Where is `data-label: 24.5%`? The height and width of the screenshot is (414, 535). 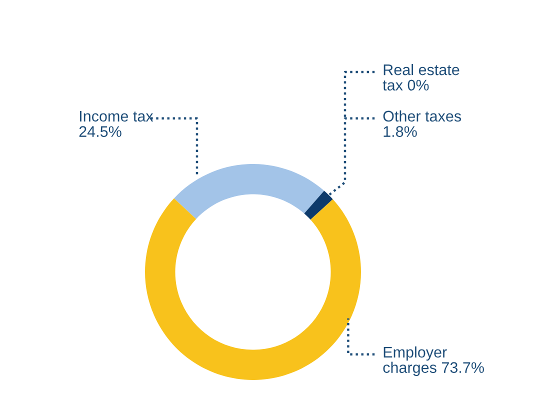 data-label: 24.5% is located at coordinates (100, 131).